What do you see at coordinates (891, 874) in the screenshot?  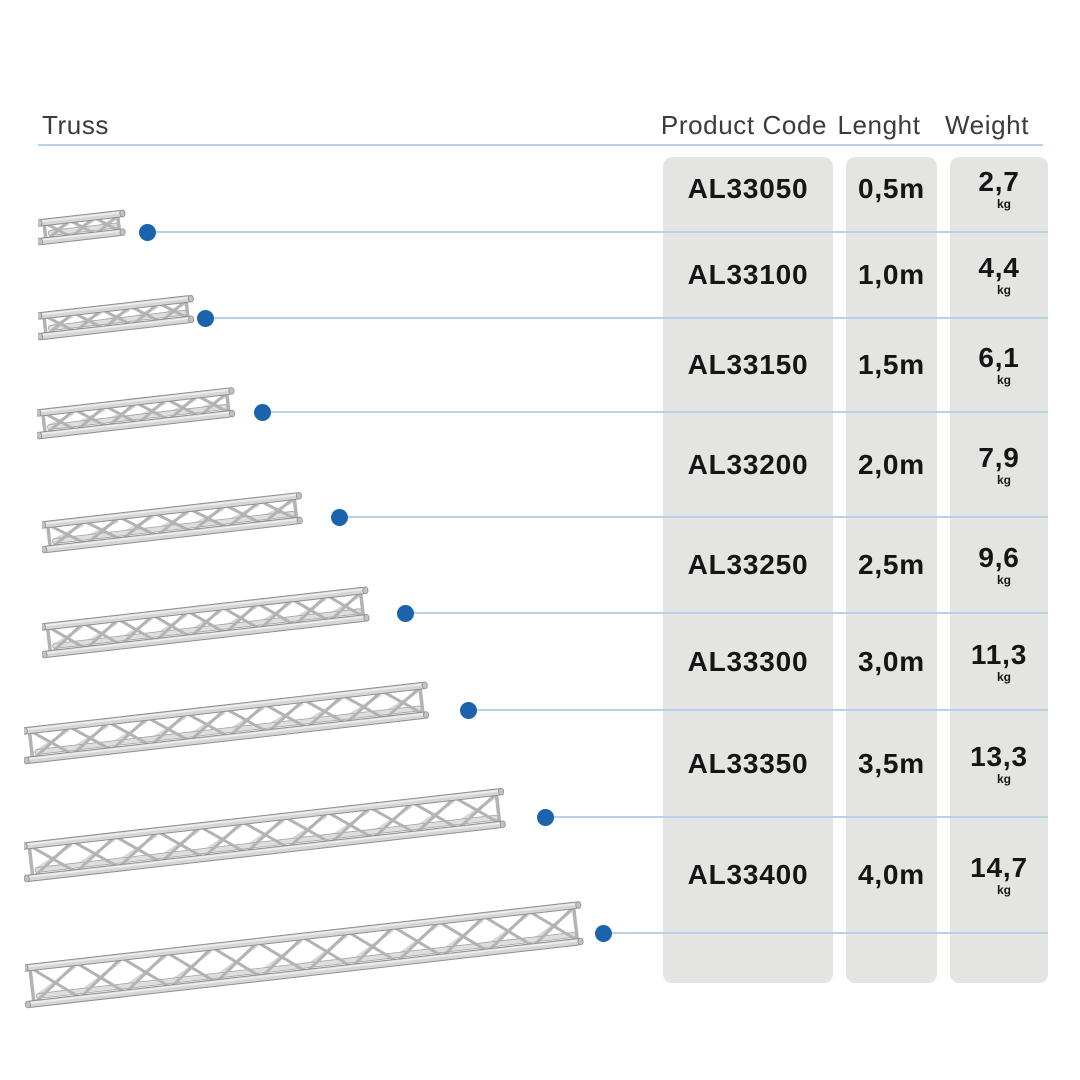 I see `length-cell: 4,0m` at bounding box center [891, 874].